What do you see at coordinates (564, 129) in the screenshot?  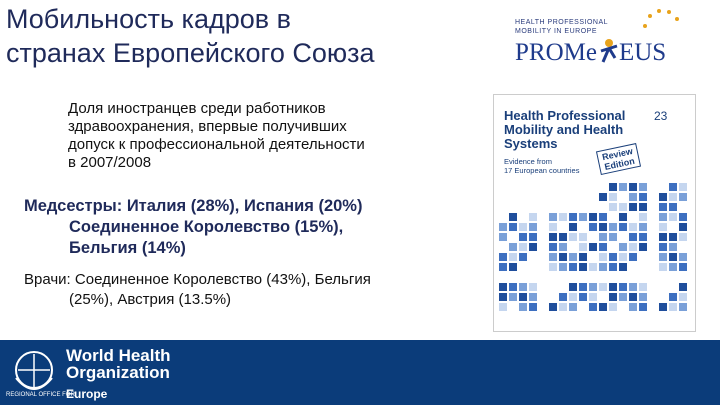 I see `book-title: Mobility and Health` at bounding box center [564, 129].